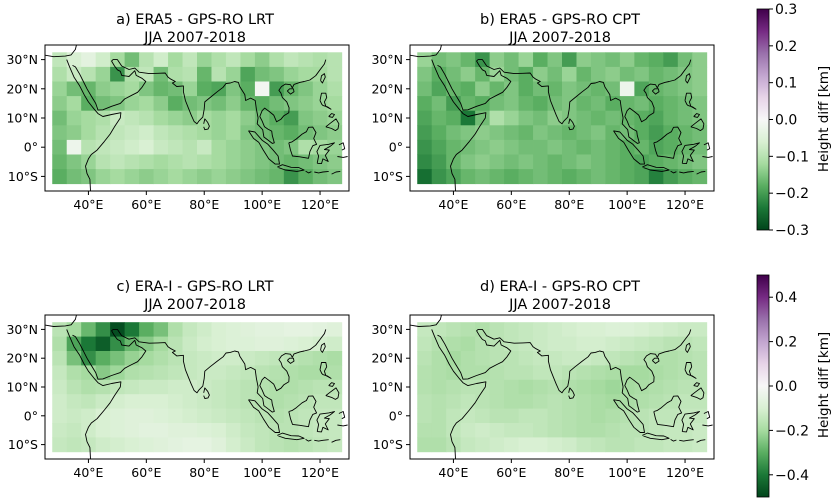 The width and height of the screenshot is (839, 501). What do you see at coordinates (387, 59) in the screenshot?
I see `y-tick-label: 30°N` at bounding box center [387, 59].